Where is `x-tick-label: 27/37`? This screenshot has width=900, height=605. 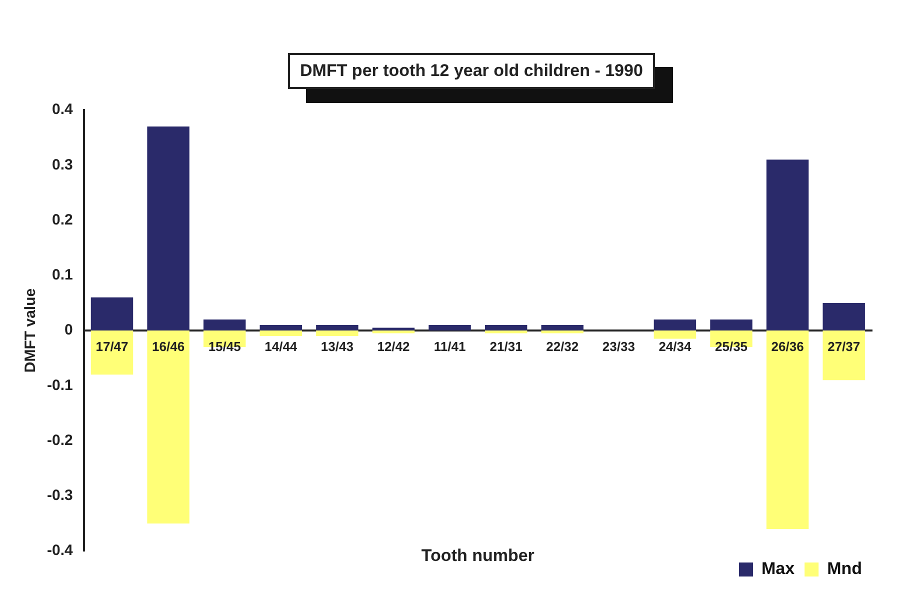
x-tick-label: 27/37 is located at coordinates (844, 346).